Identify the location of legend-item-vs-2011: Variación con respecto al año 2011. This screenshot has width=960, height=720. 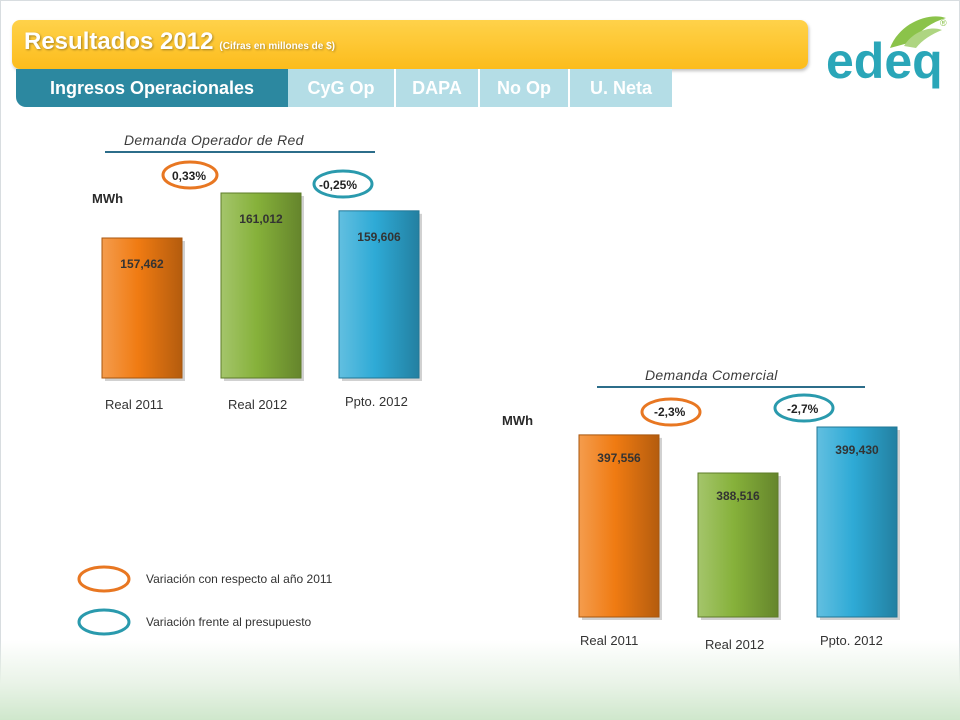
(239, 579).